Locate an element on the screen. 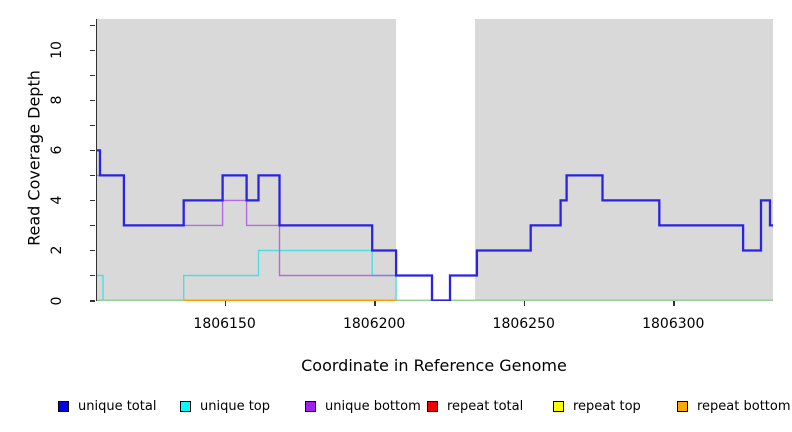  legend-label: unique total is located at coordinates (117, 406).